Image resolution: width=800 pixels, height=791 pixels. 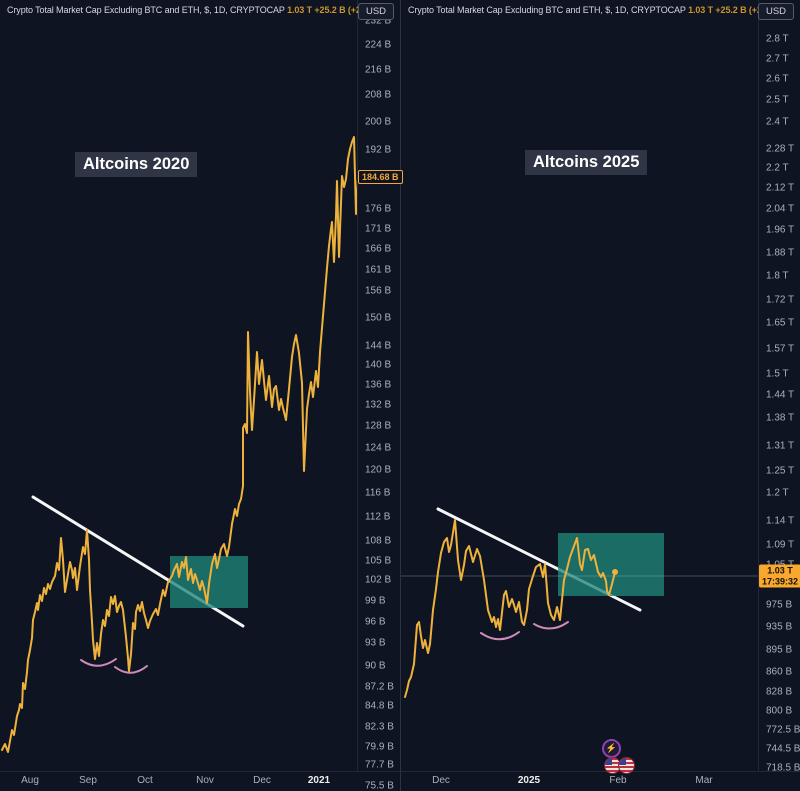 What do you see at coordinates (378, 426) in the screenshot?
I see `y-axis-tick-label: 128 B` at bounding box center [378, 426].